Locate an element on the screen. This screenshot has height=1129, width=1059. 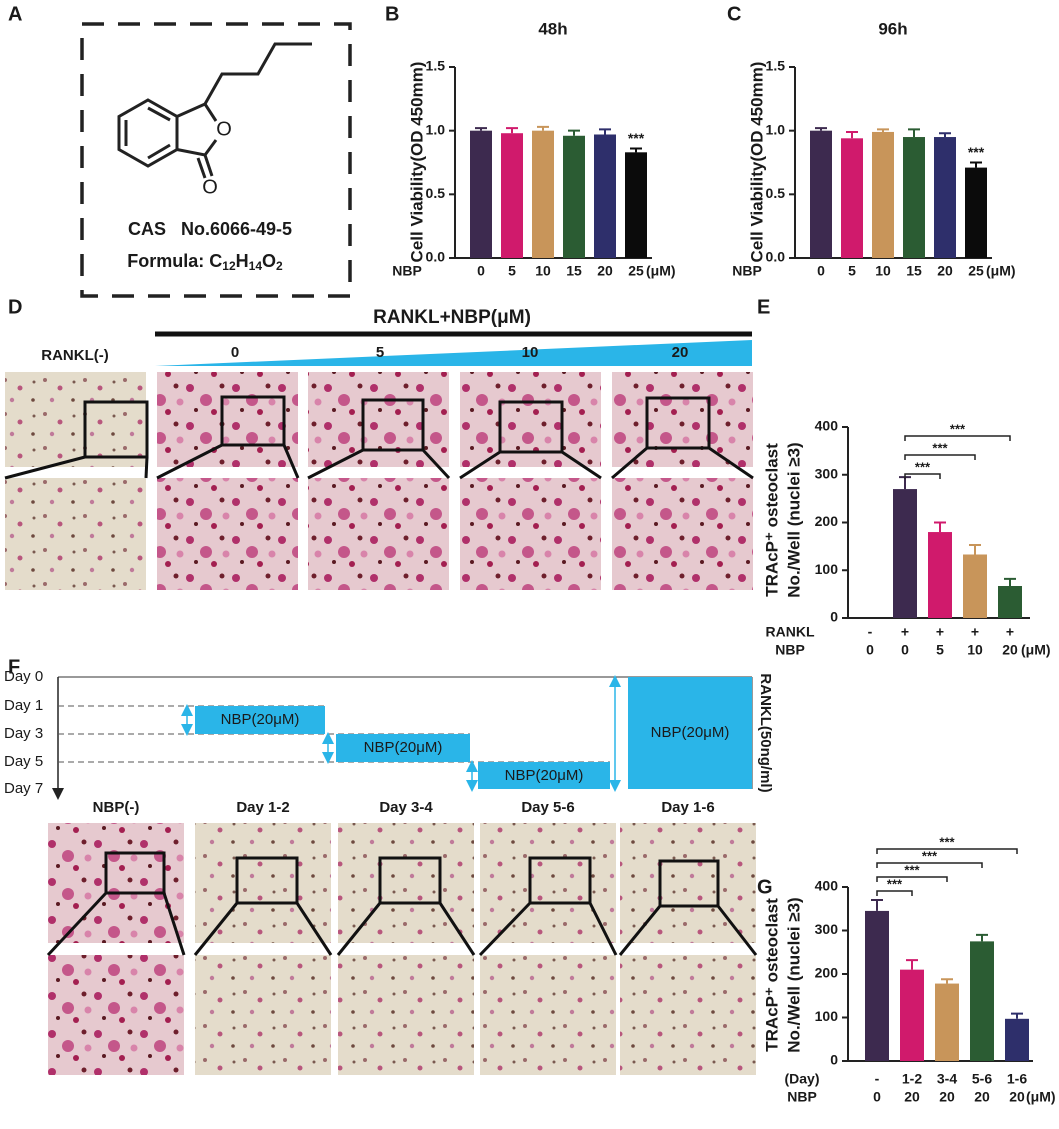
x-tick-label: 3-4 is located at coordinates (947, 1079).